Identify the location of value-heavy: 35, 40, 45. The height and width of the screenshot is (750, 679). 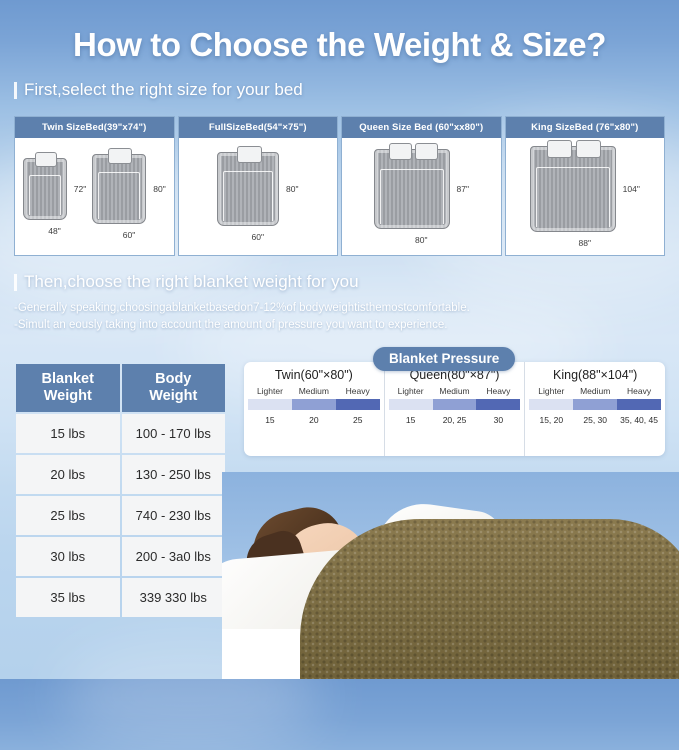
(639, 420).